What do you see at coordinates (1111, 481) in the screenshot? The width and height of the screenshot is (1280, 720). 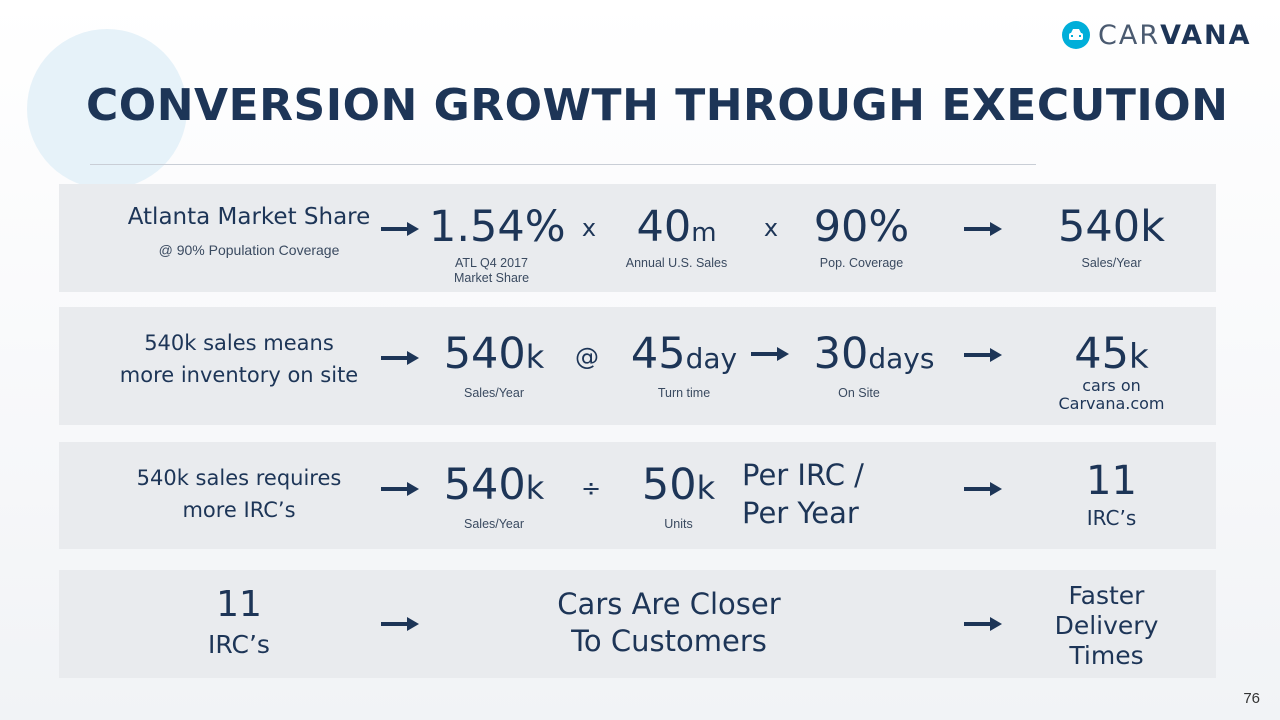 I see `row3-result-value: 11` at bounding box center [1111, 481].